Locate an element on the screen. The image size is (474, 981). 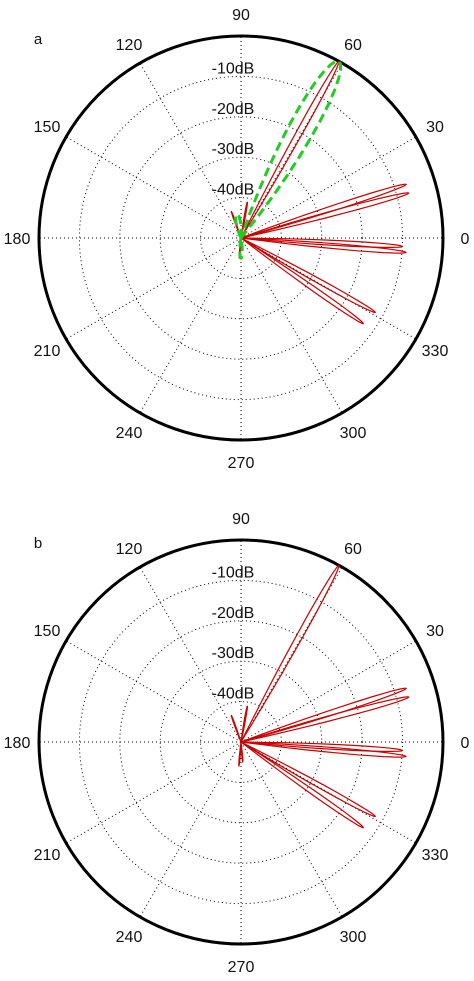
panel-label: b is located at coordinates (38, 543).